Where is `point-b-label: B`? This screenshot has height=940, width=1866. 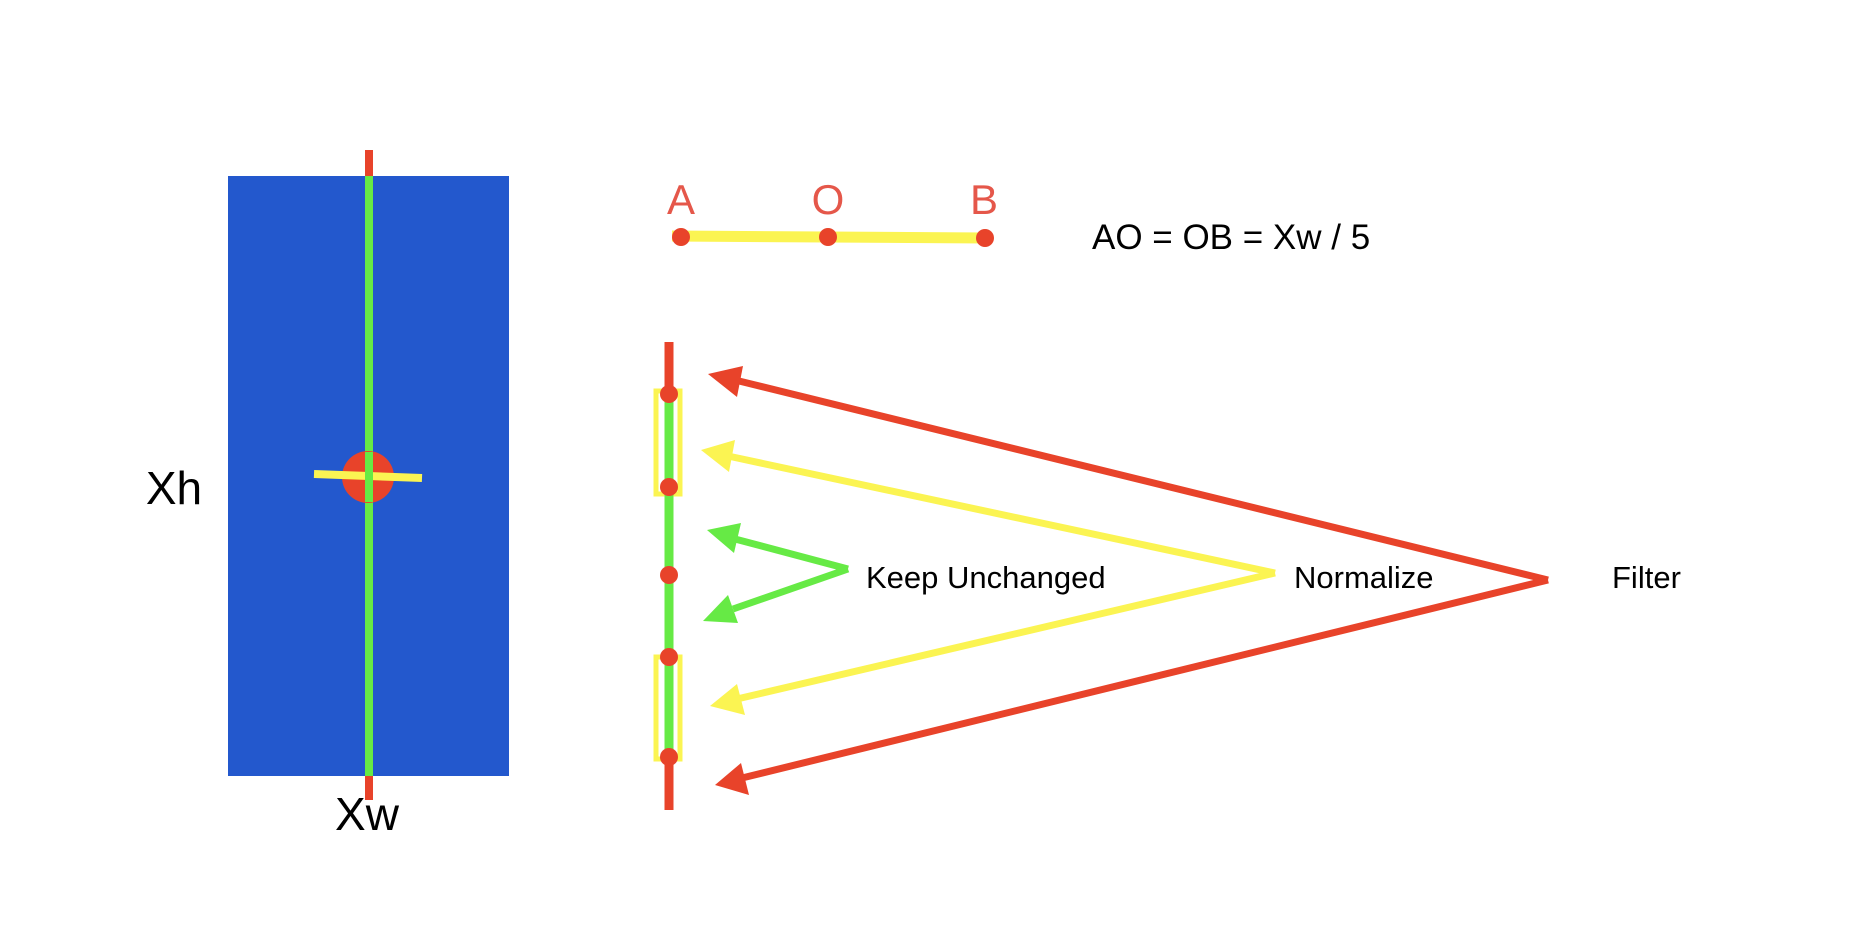 point-b-label: B is located at coordinates (984, 199).